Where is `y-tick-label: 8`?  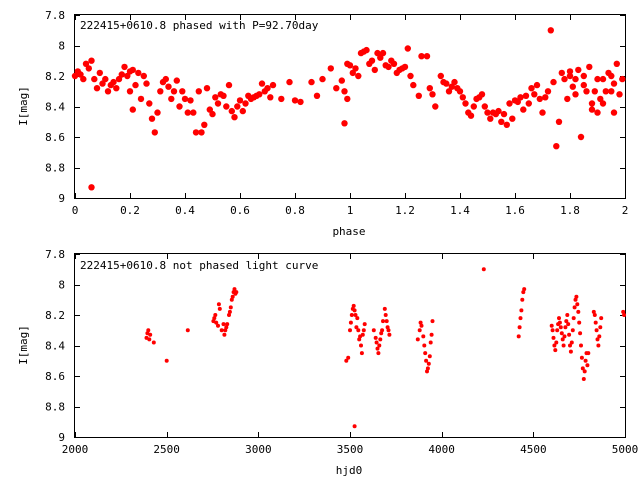 y-tick-label: 8 is located at coordinates (61, 46).